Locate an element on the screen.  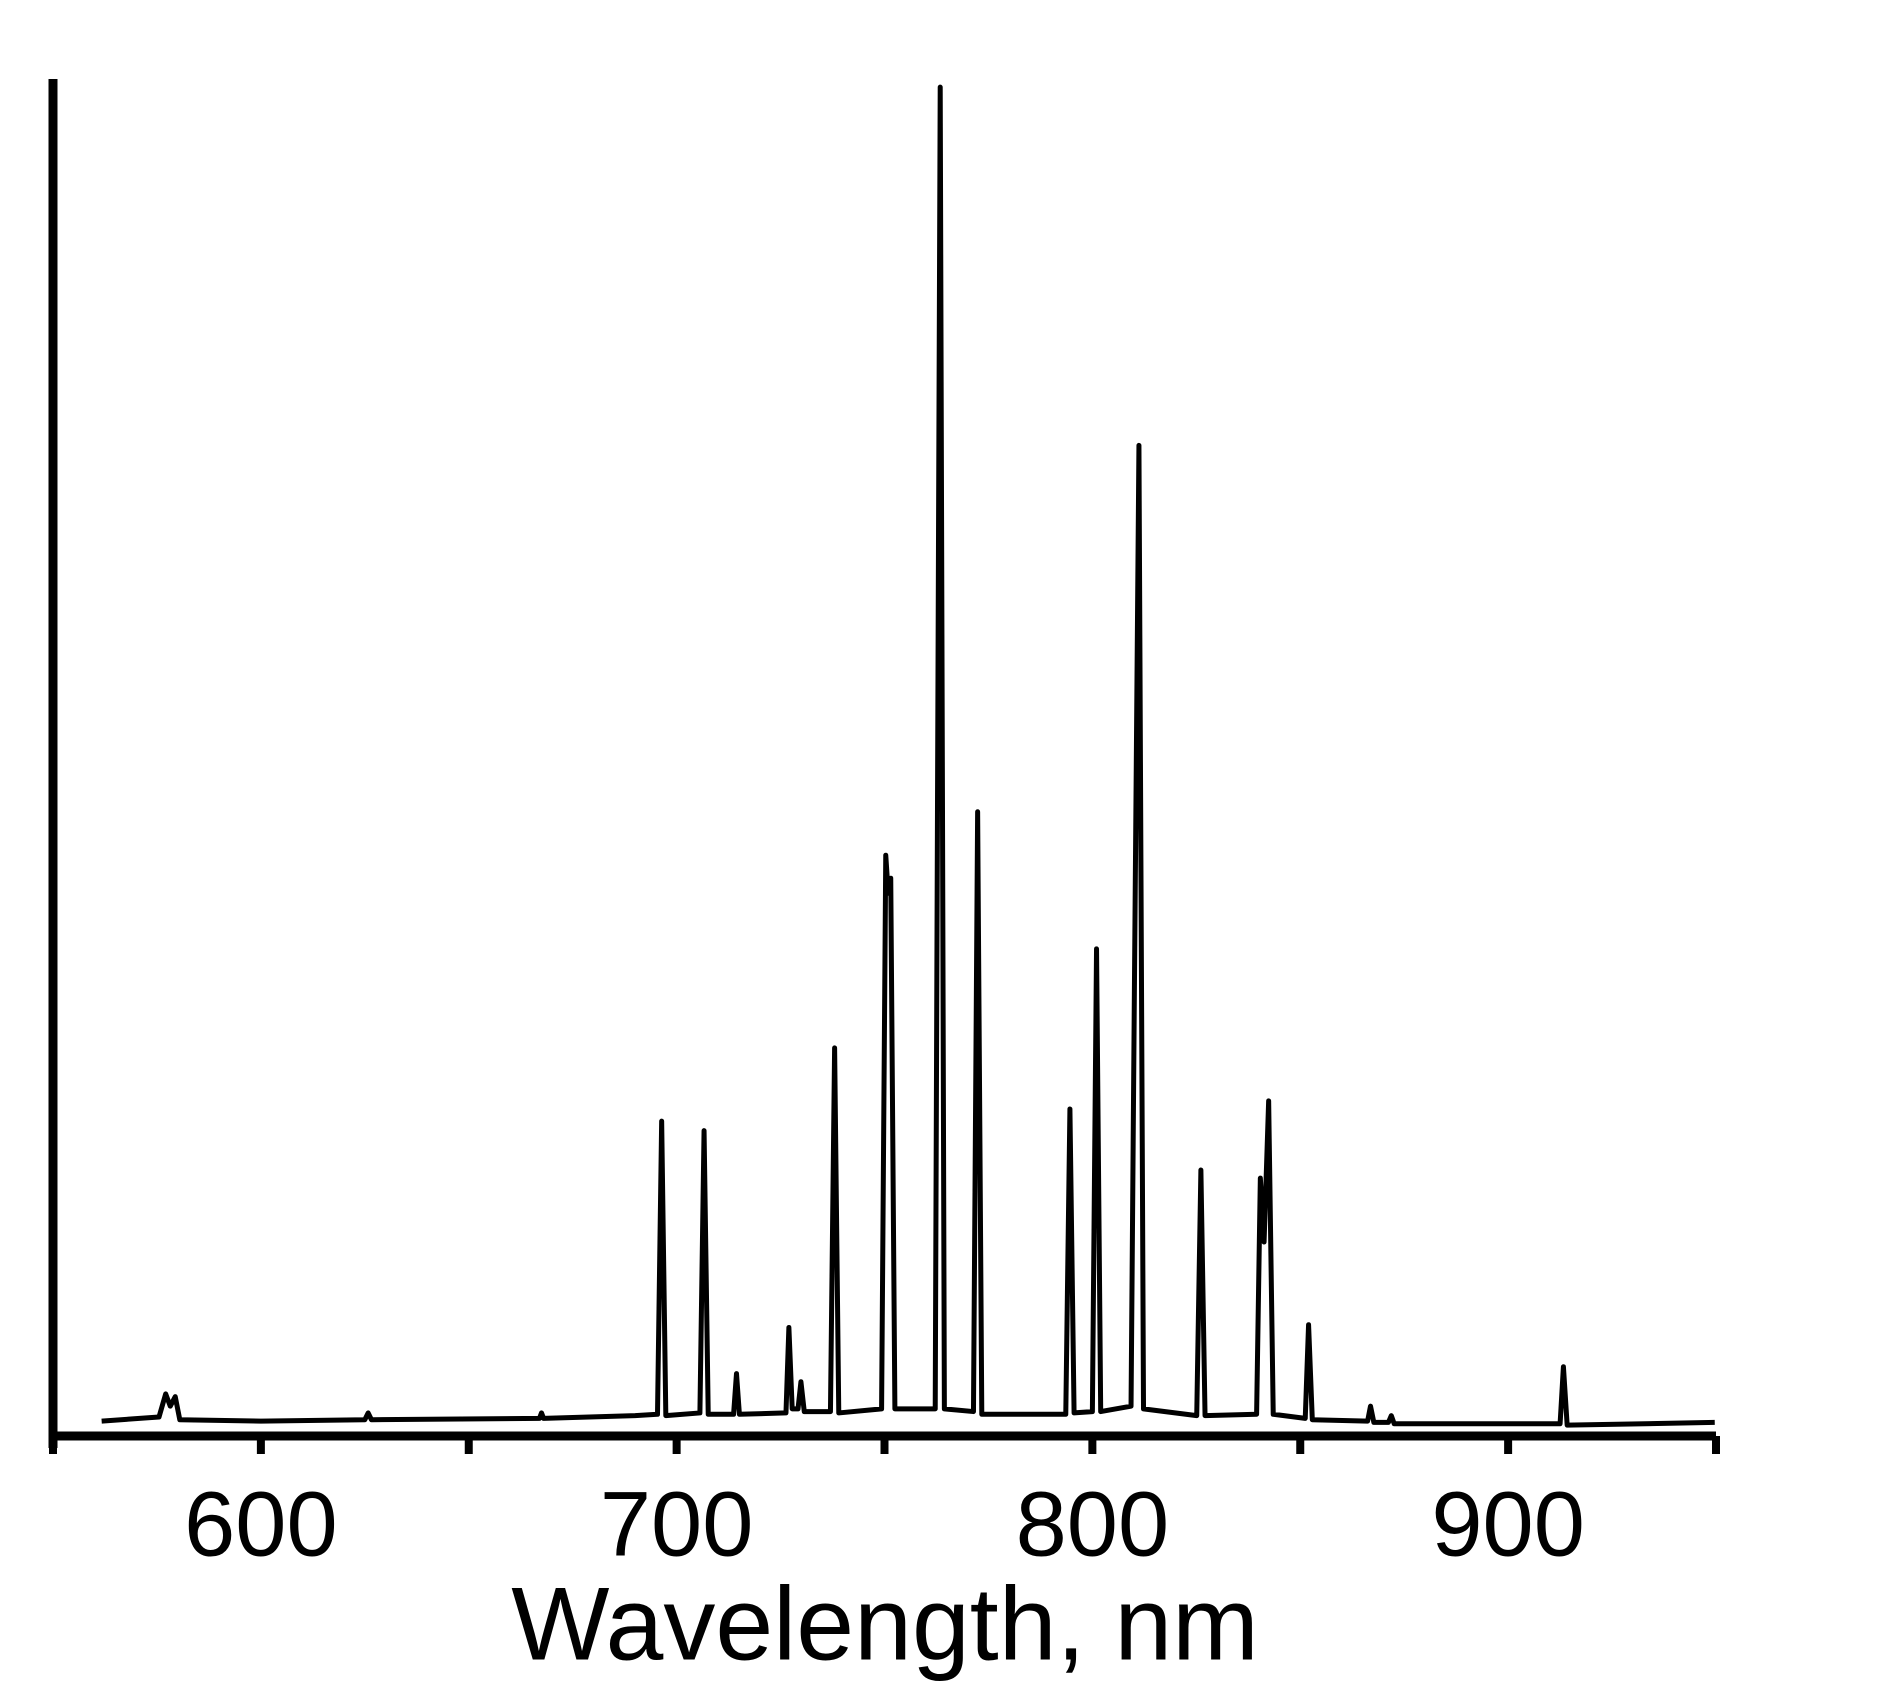
x-tick-label: 900 is located at coordinates (1508, 1524).